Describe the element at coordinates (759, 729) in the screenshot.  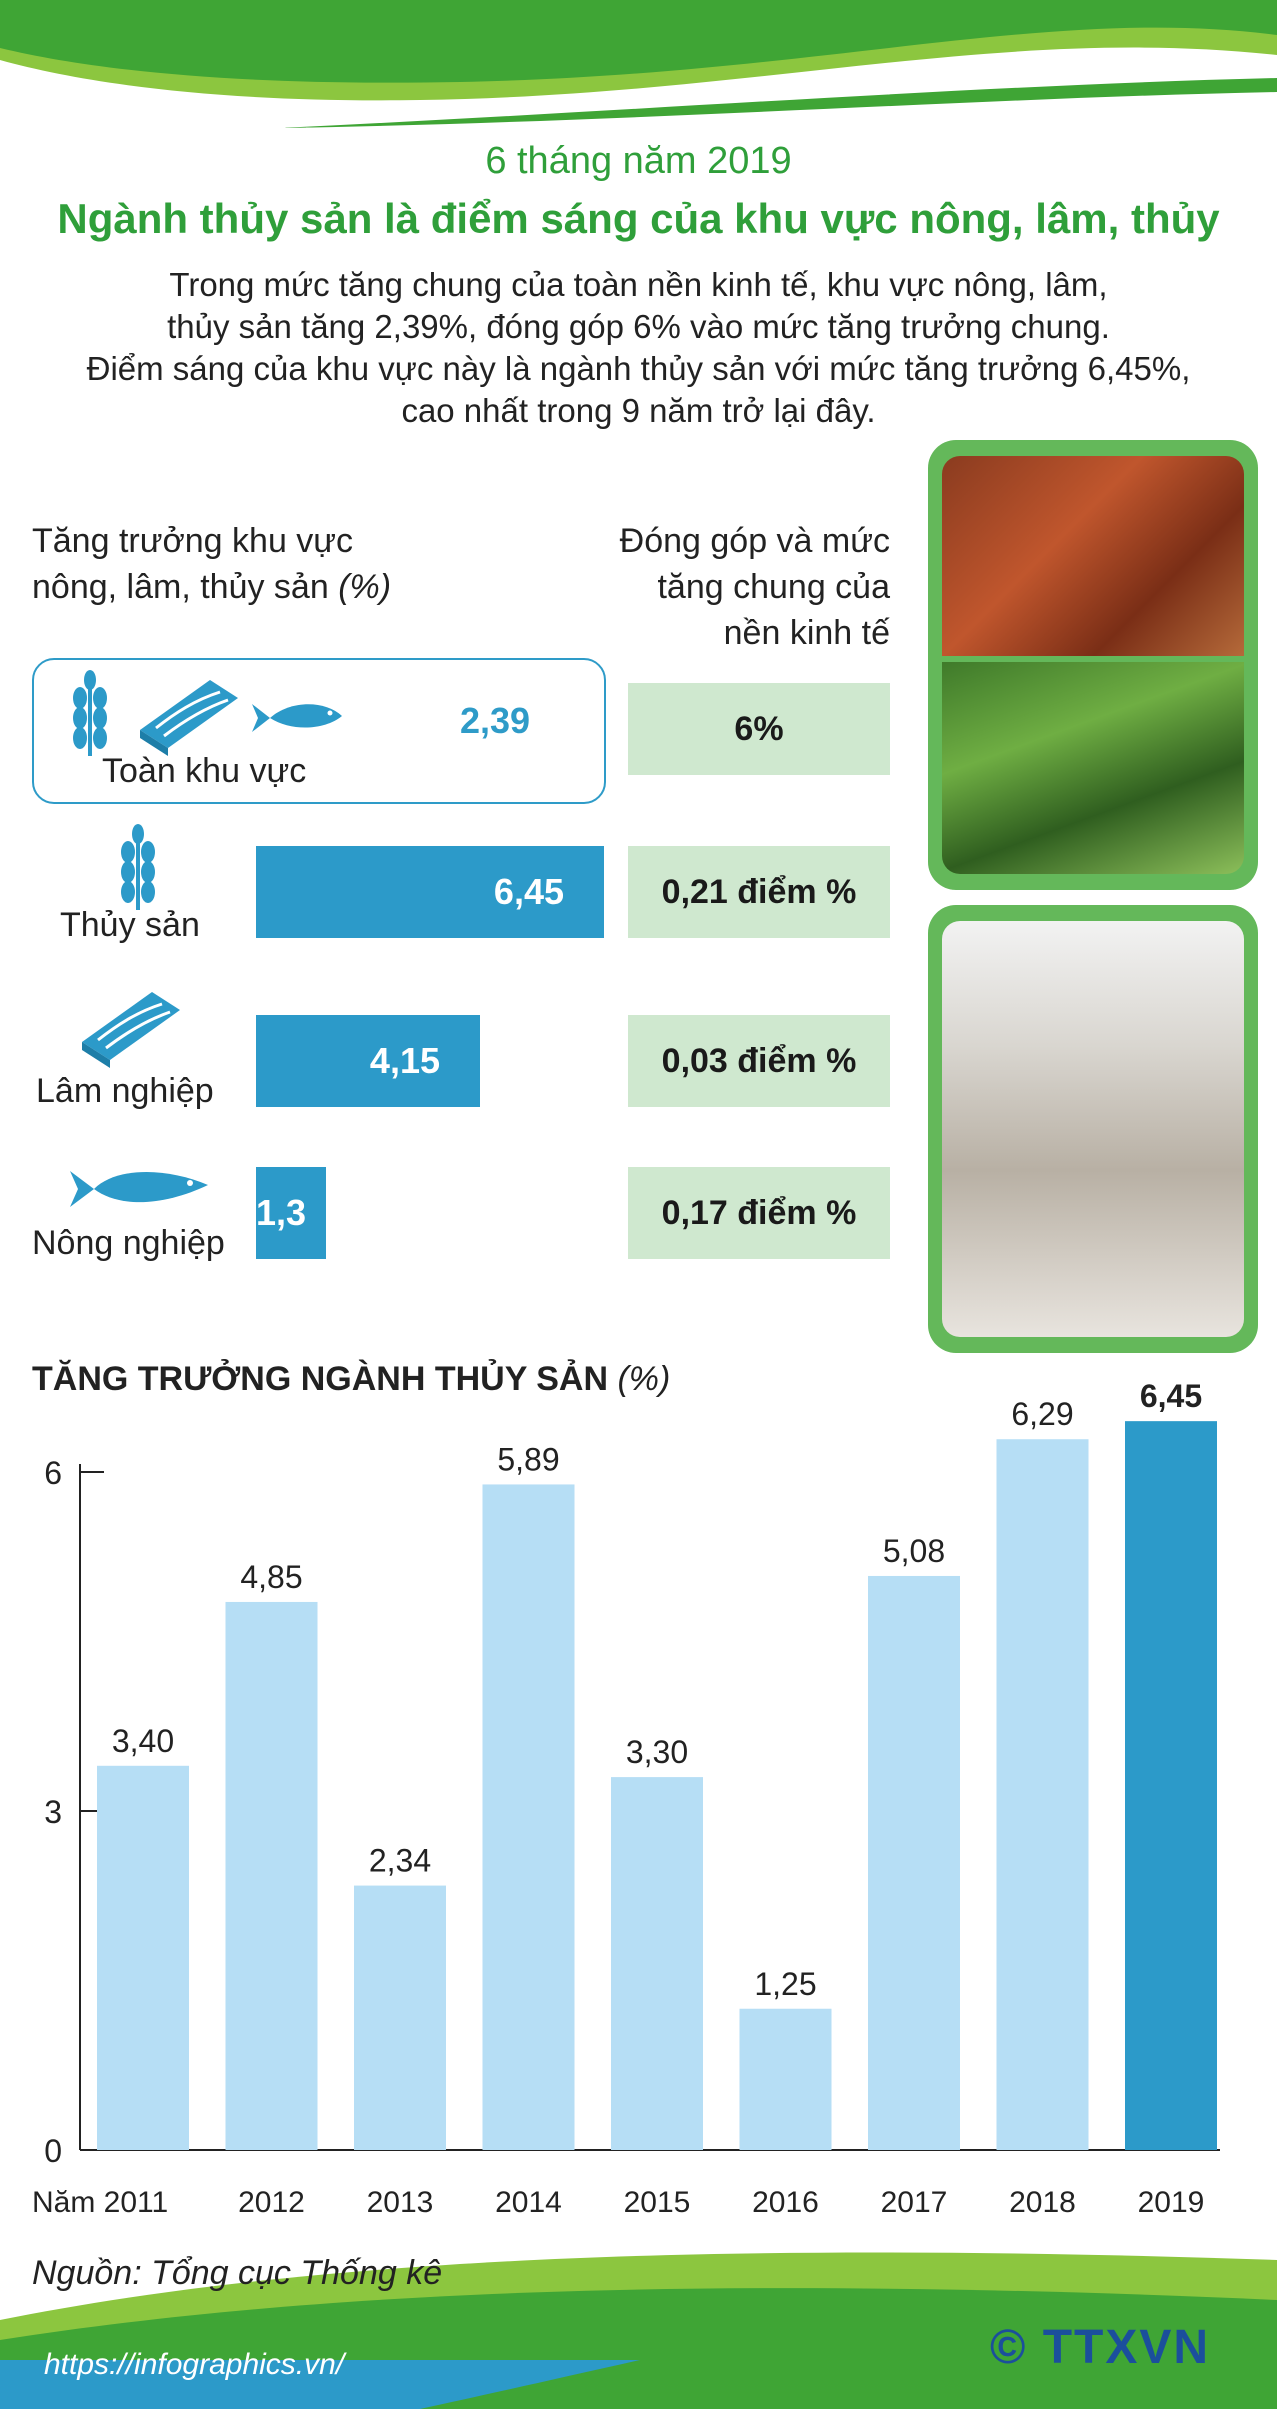
I see `contribution-value: 6%` at that location.